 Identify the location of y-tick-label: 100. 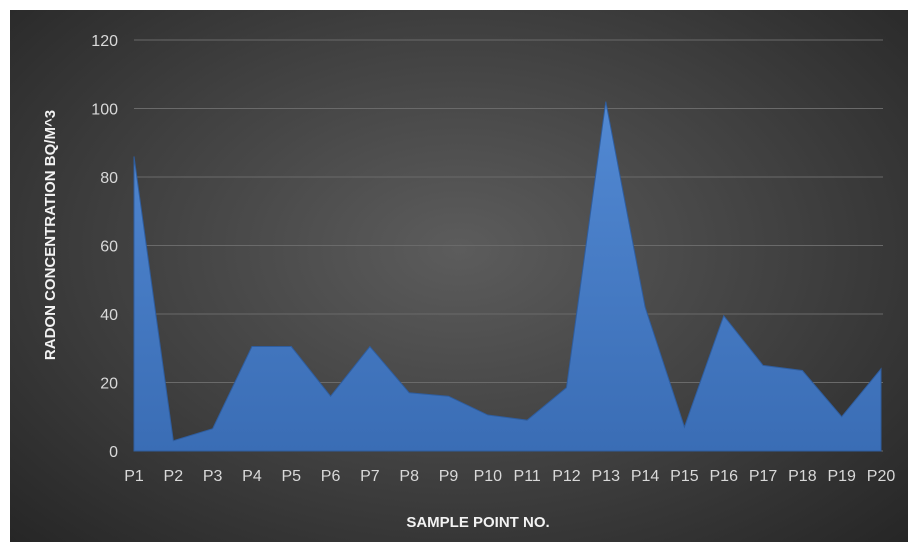
(104, 110).